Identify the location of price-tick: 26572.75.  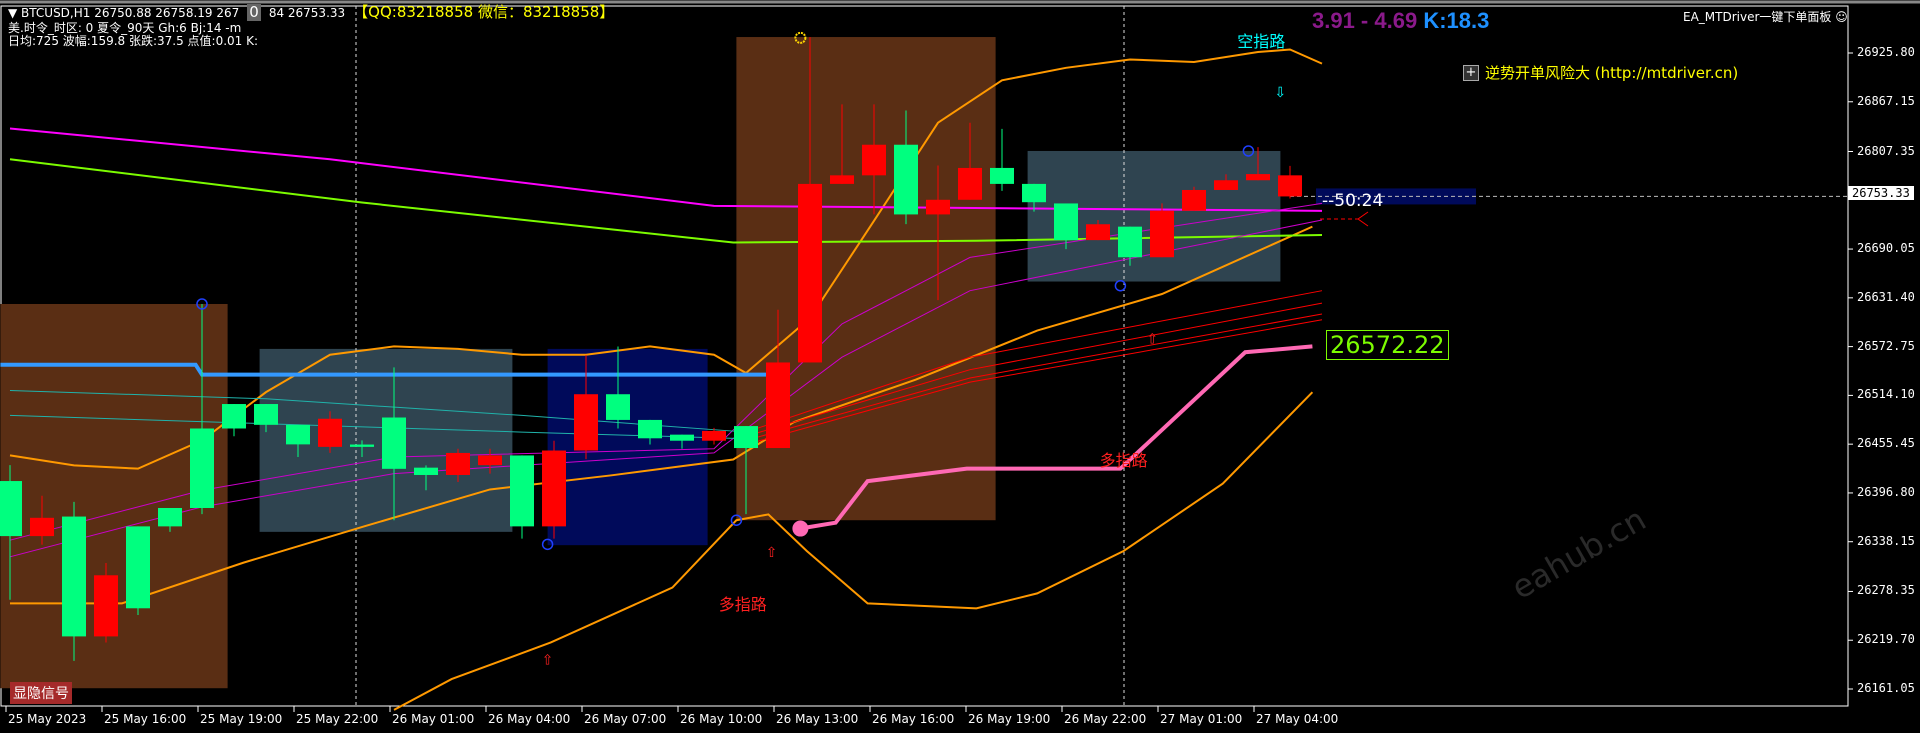
(1886, 345).